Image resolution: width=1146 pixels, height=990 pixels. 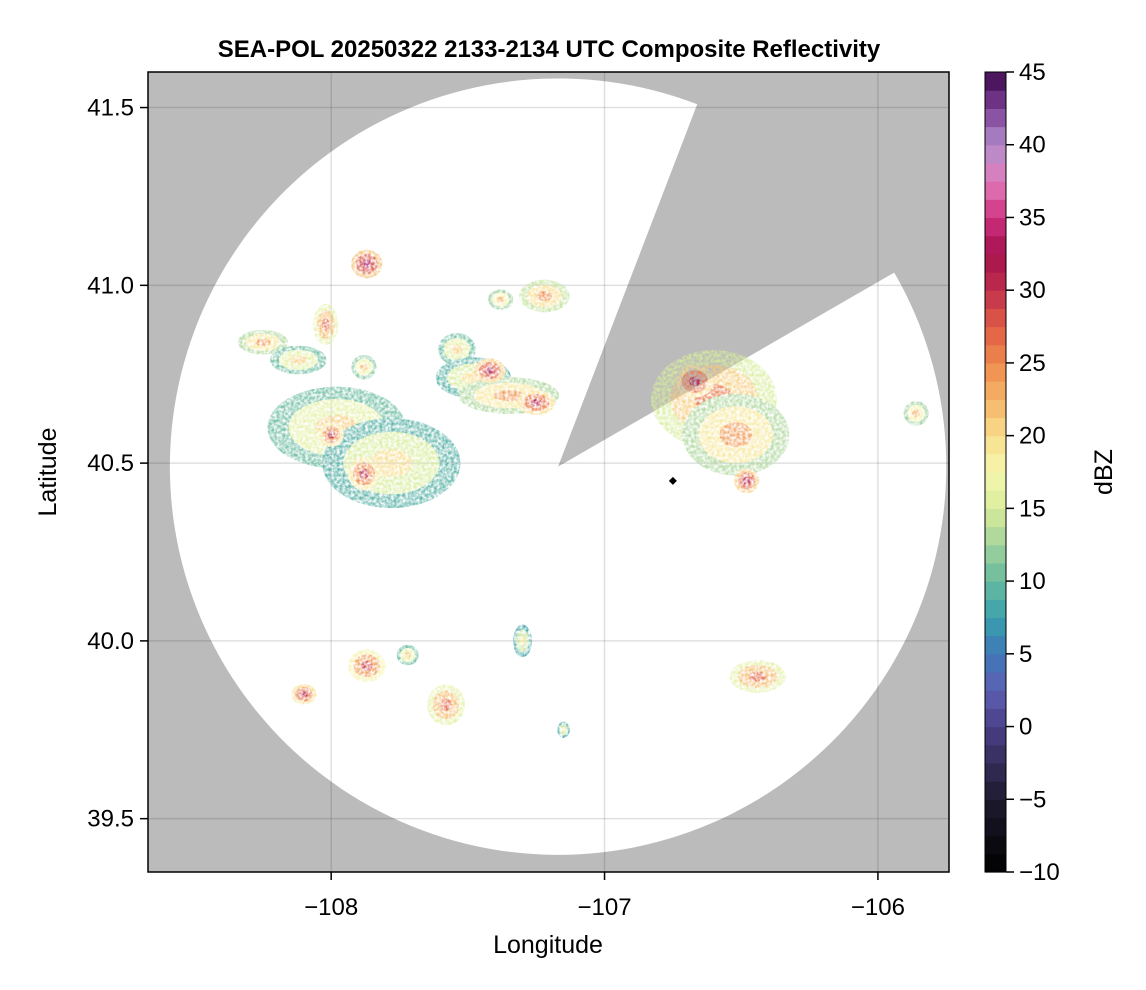 I want to click on y-tick-label: 40.0, so click(x=110, y=641).